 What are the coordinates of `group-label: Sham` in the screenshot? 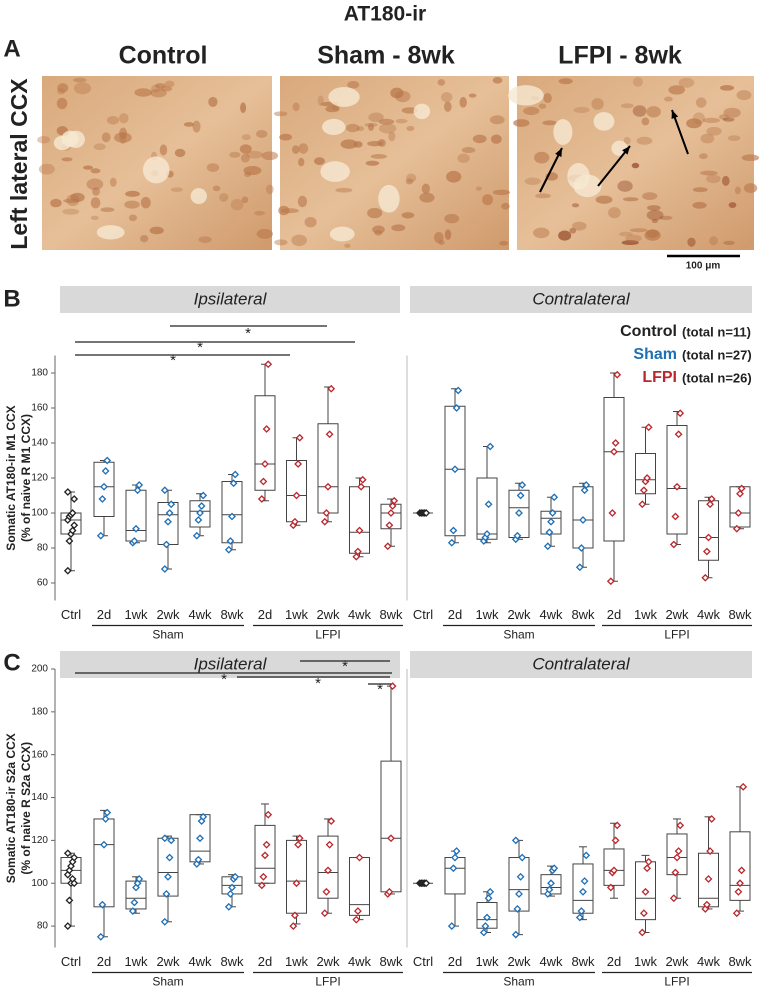 It's located at (518, 635).